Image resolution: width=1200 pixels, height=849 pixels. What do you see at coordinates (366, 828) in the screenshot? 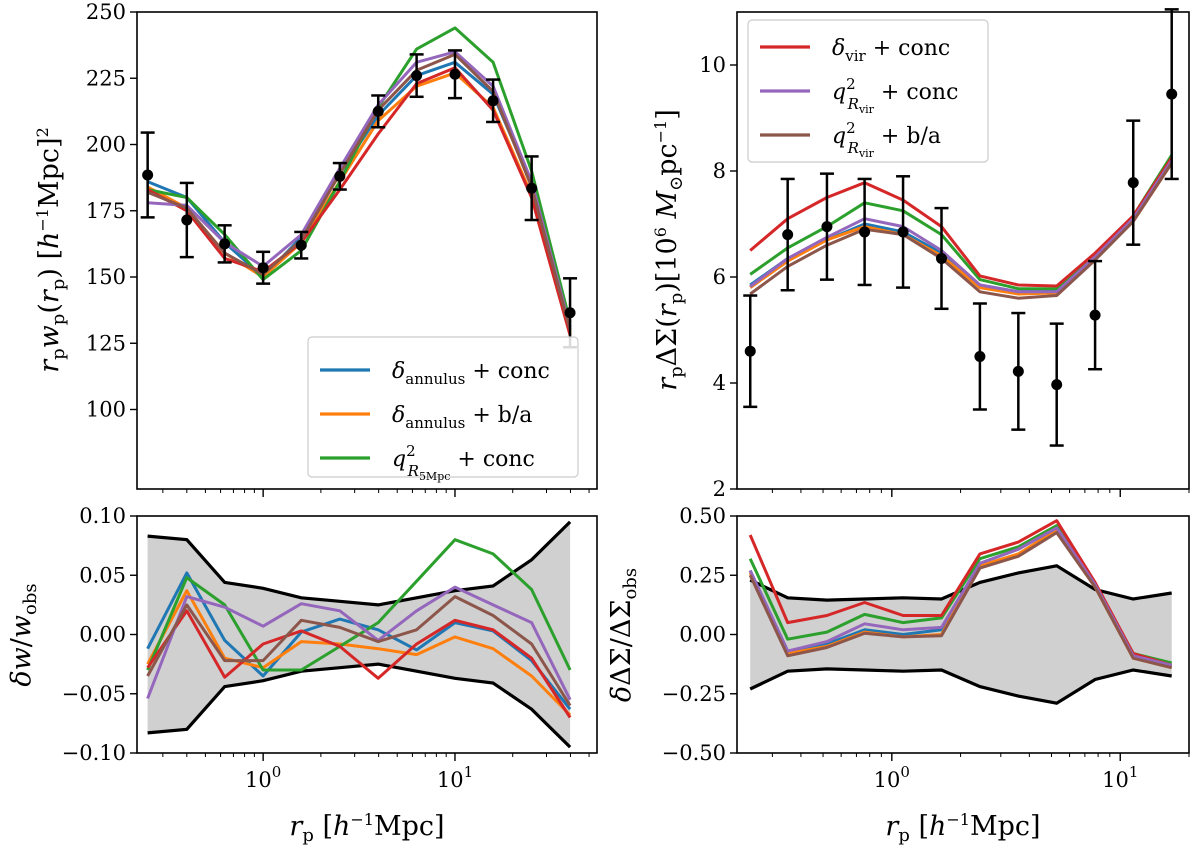
I see `wres-x-axis-label: rp [h−1Mpc]` at bounding box center [366, 828].